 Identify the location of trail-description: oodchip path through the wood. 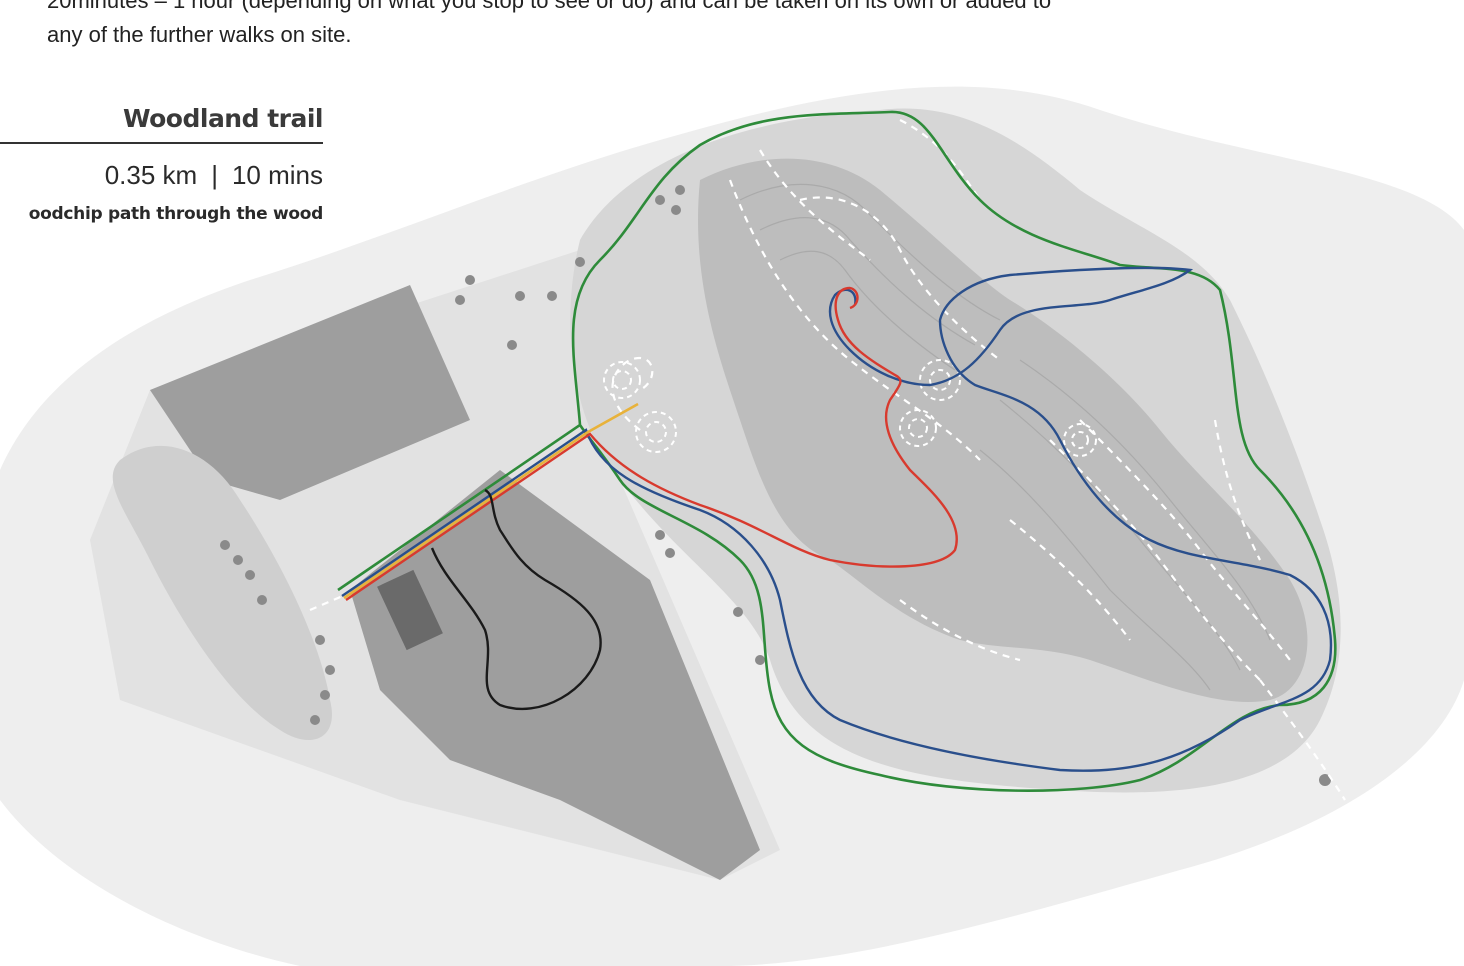
(176, 214).